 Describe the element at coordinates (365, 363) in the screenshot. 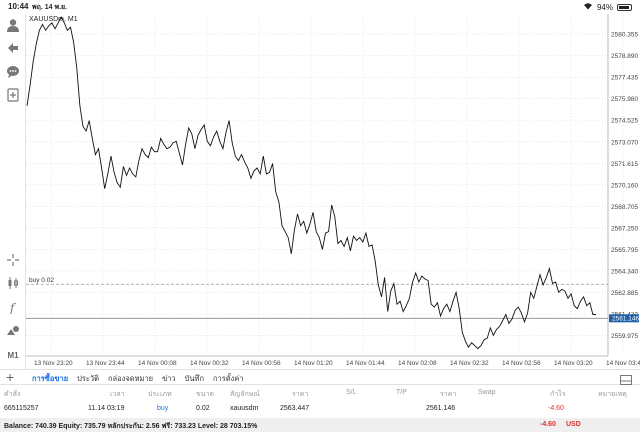

I see `x-tick-label: 14 Nov 01:44` at that location.